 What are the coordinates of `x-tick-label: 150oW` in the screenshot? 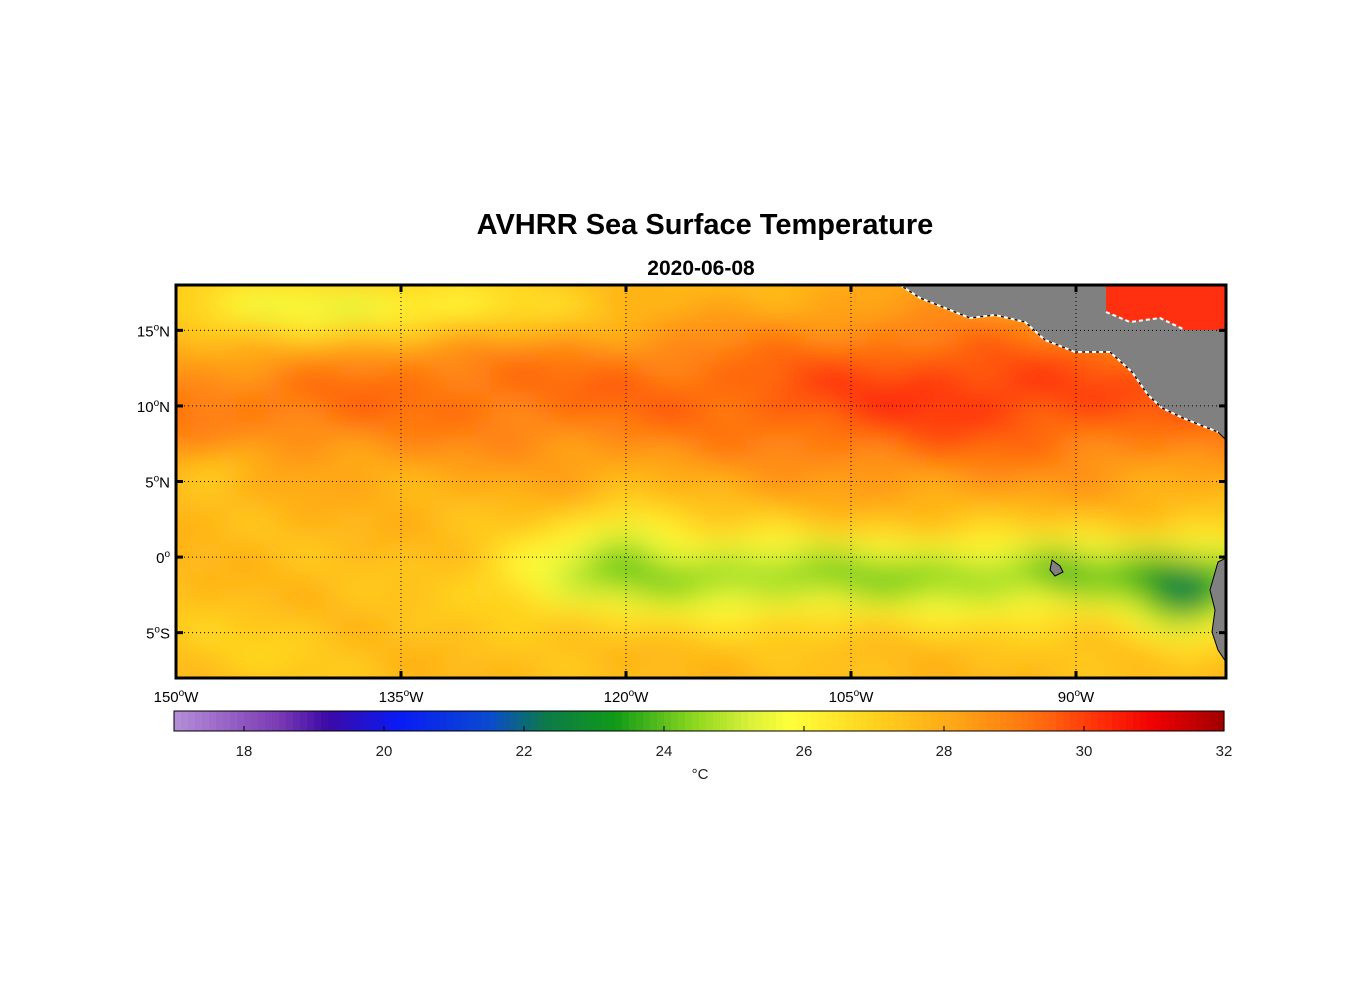 It's located at (177, 697).